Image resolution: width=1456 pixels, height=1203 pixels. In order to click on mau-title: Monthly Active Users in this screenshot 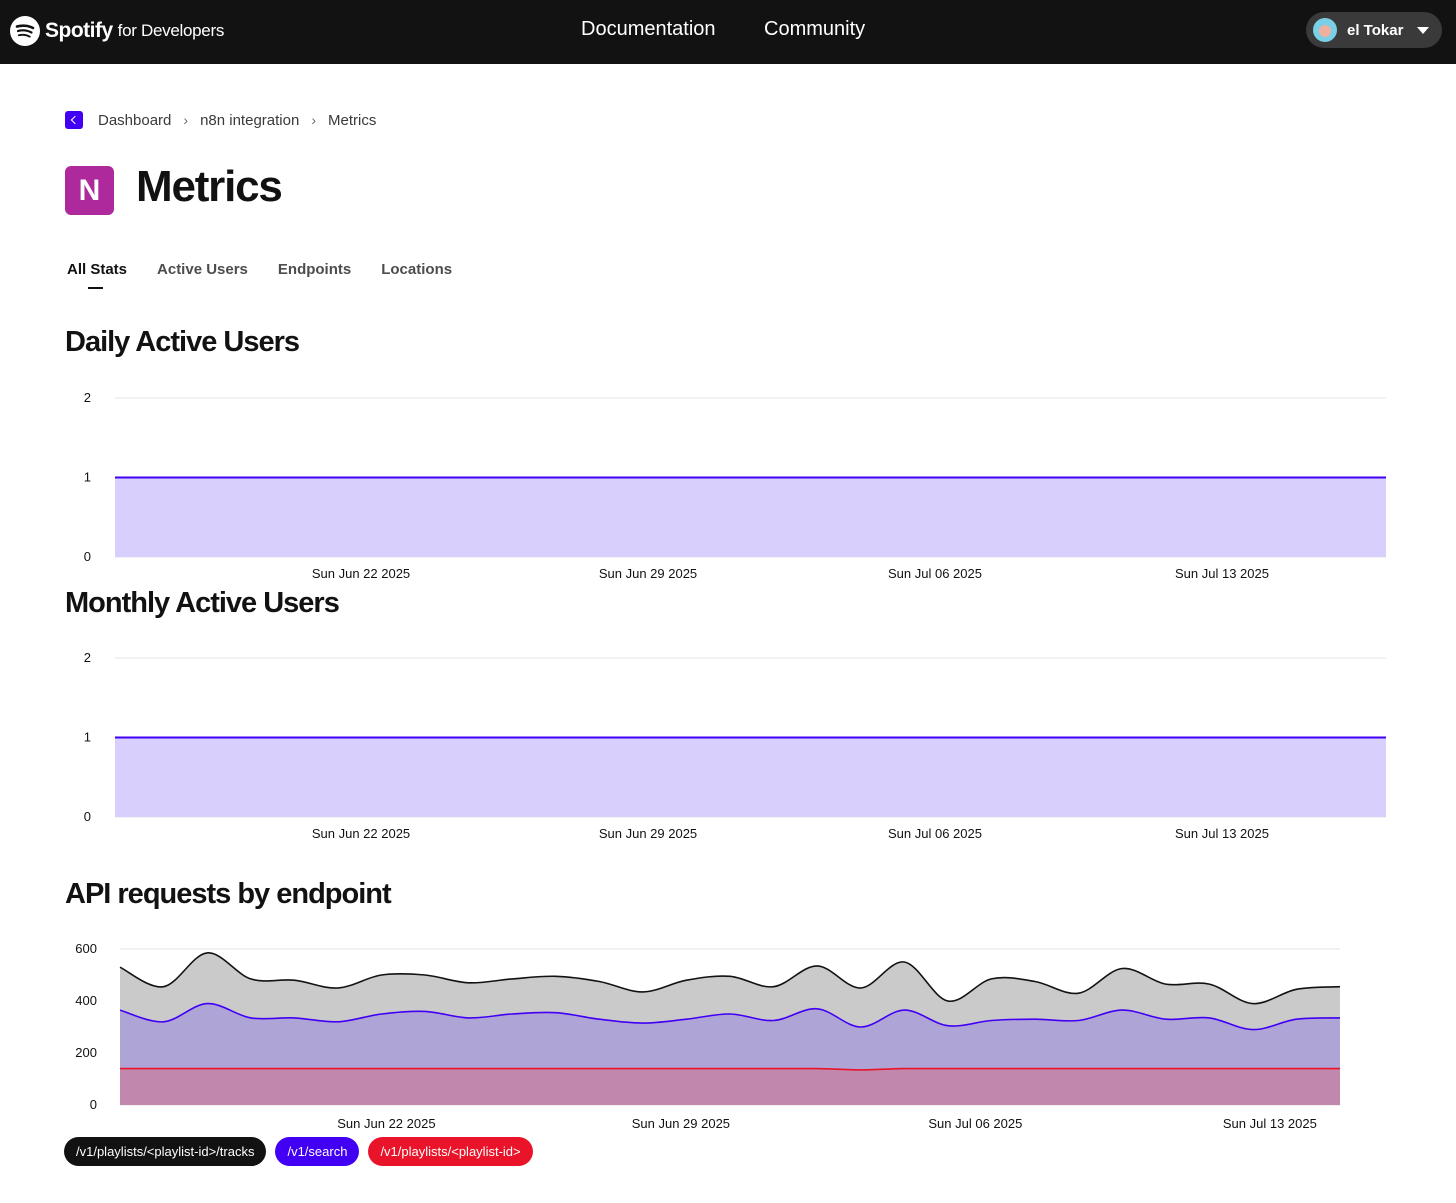, I will do `click(202, 603)`.